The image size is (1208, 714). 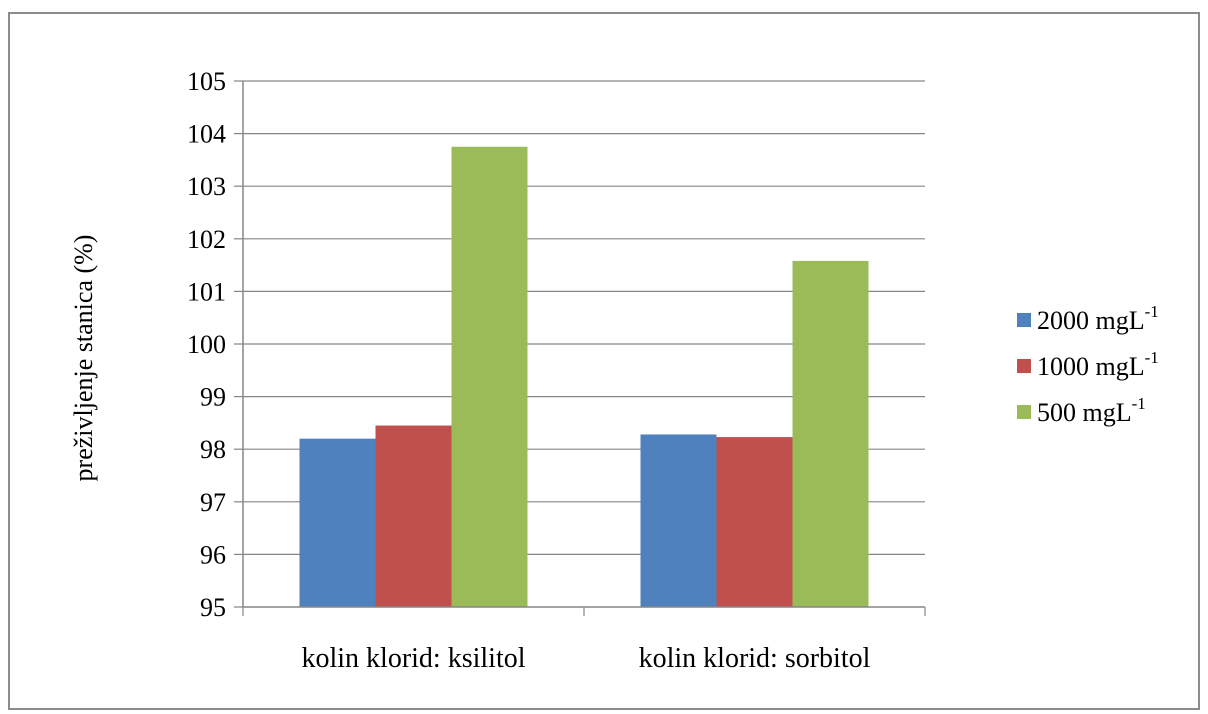 What do you see at coordinates (206, 81) in the screenshot?
I see `y-tick-label: 105` at bounding box center [206, 81].